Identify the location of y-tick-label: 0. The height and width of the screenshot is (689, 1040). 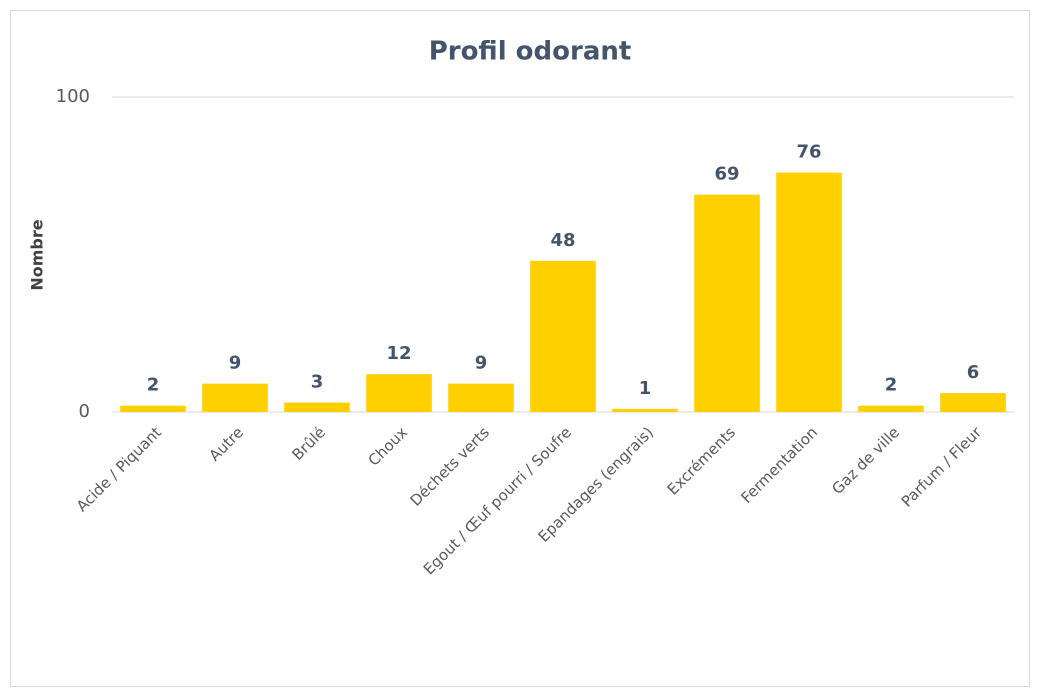
(84, 411).